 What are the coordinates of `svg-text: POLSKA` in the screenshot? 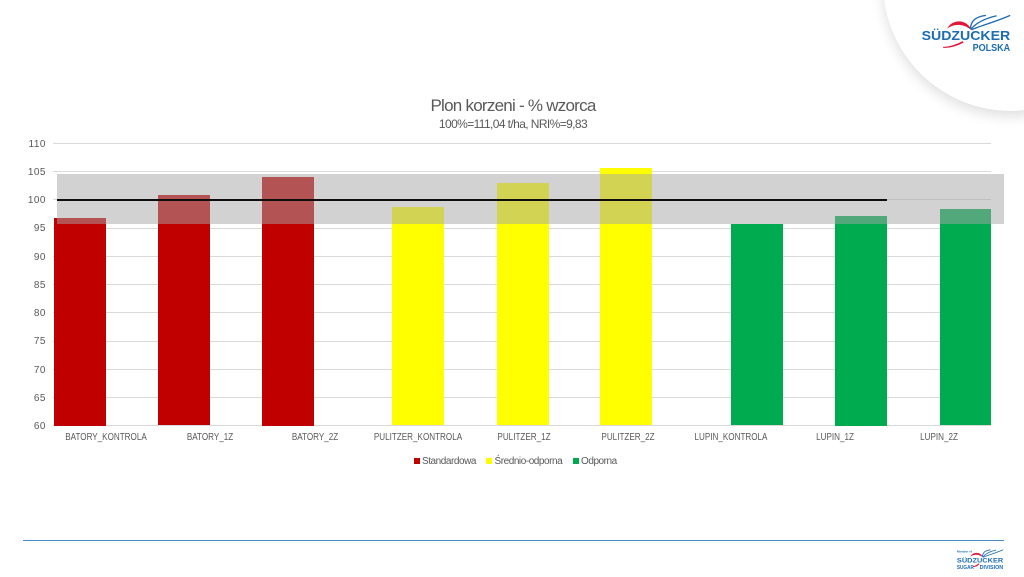 It's located at (992, 48).